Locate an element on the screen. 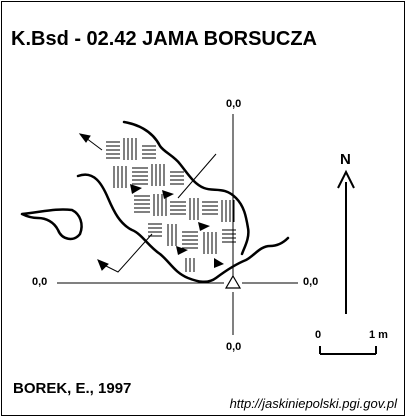 The width and height of the screenshot is (408, 420). scale-end-label: 1 m is located at coordinates (378, 335).